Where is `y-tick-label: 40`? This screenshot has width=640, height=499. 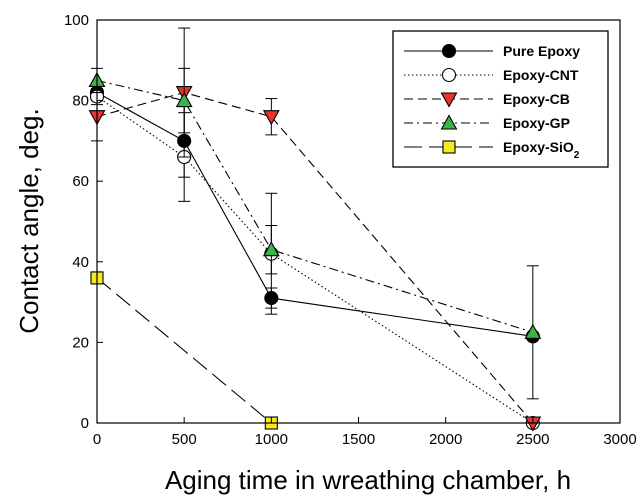
y-tick-label: 40 is located at coordinates (80, 262).